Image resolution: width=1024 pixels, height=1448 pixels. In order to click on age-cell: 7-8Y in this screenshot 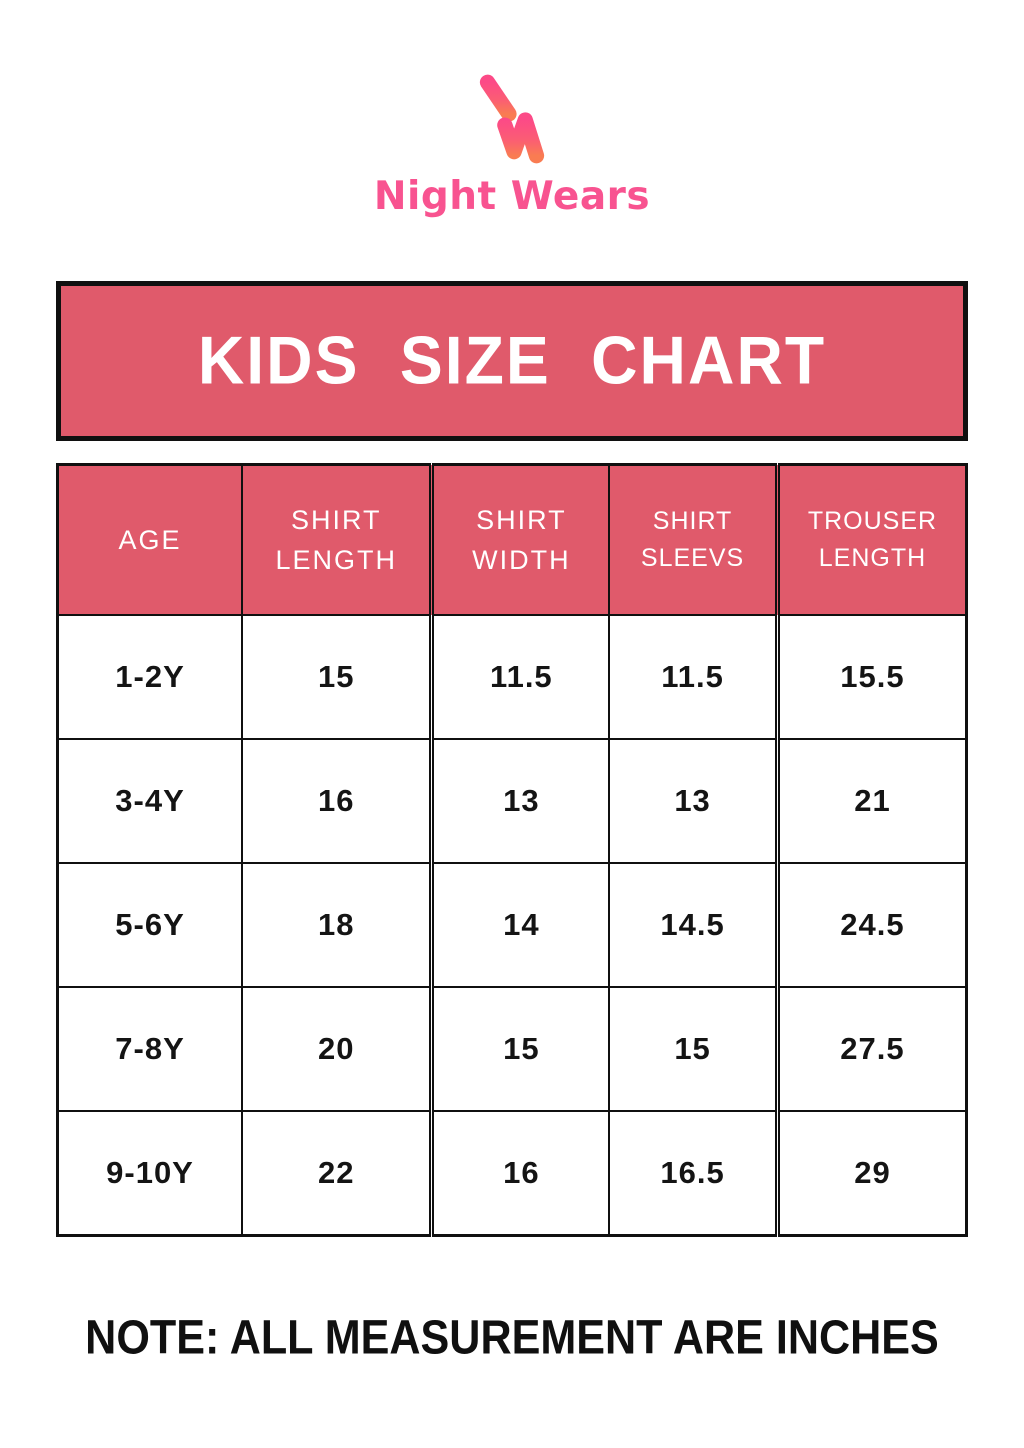, I will do `click(150, 1049)`.